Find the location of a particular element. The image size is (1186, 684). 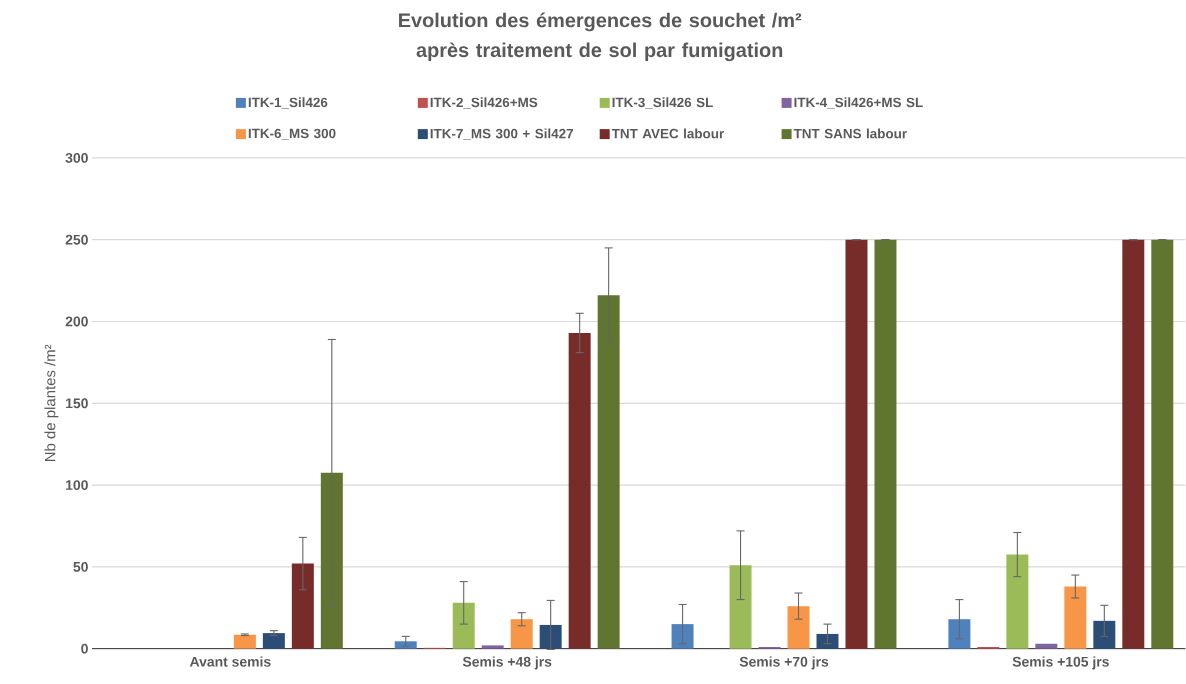

legend-label: ITK-7_MS 300 + Sil427 is located at coordinates (502, 134).